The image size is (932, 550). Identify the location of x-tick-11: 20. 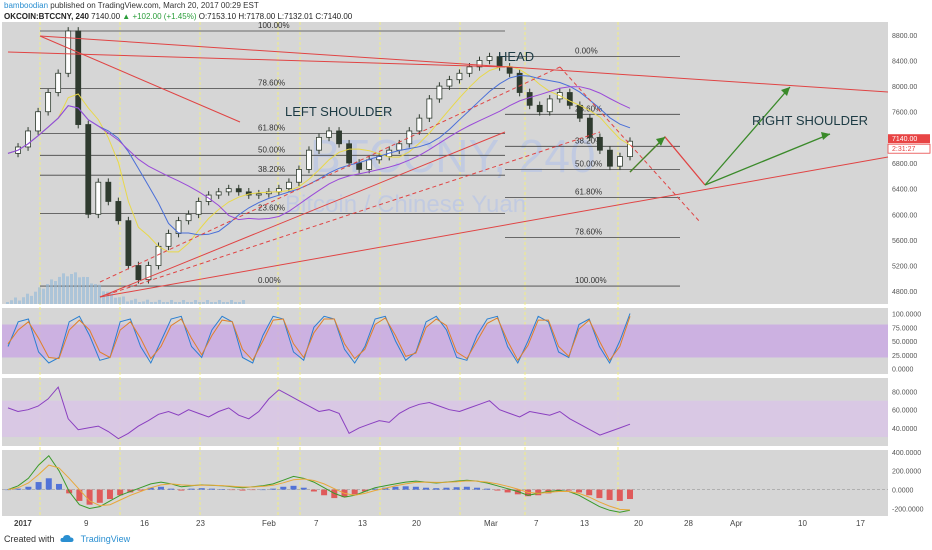
(638, 523).